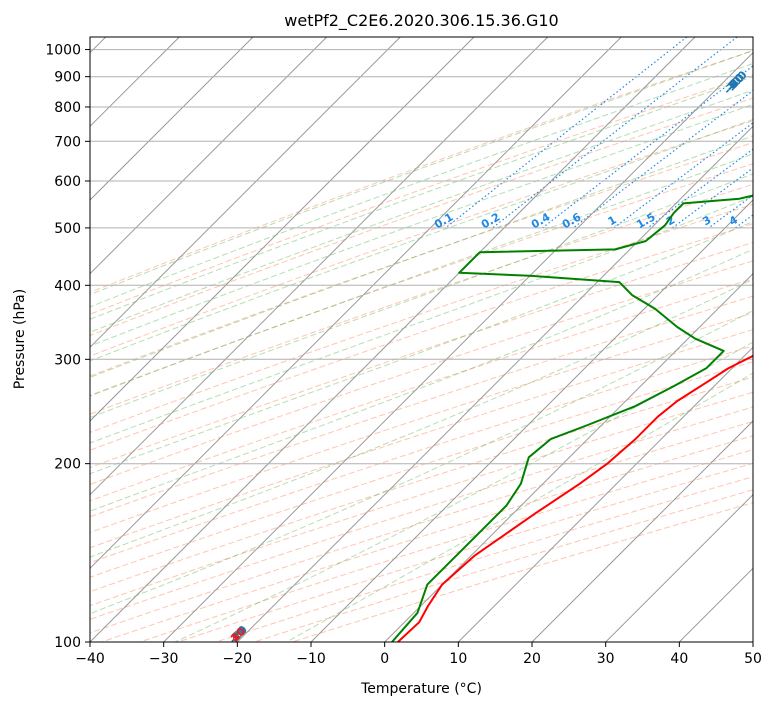 The height and width of the screenshot is (708, 775). I want to click on y-tick-label: 500, so click(67, 229).